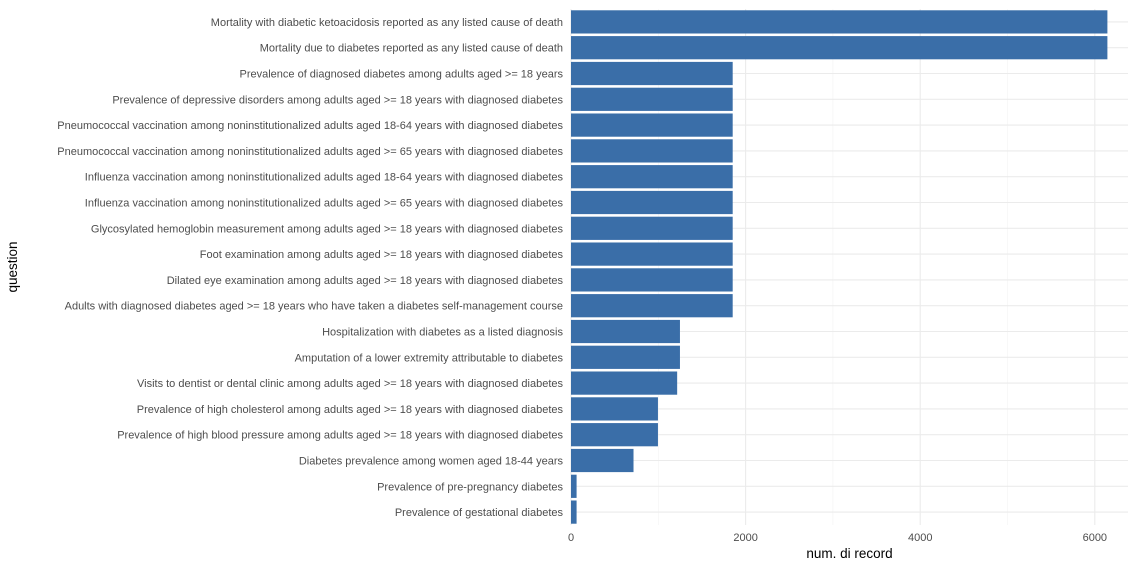 The height and width of the screenshot is (568, 1134). I want to click on x-tick-label: 2000, so click(745, 538).